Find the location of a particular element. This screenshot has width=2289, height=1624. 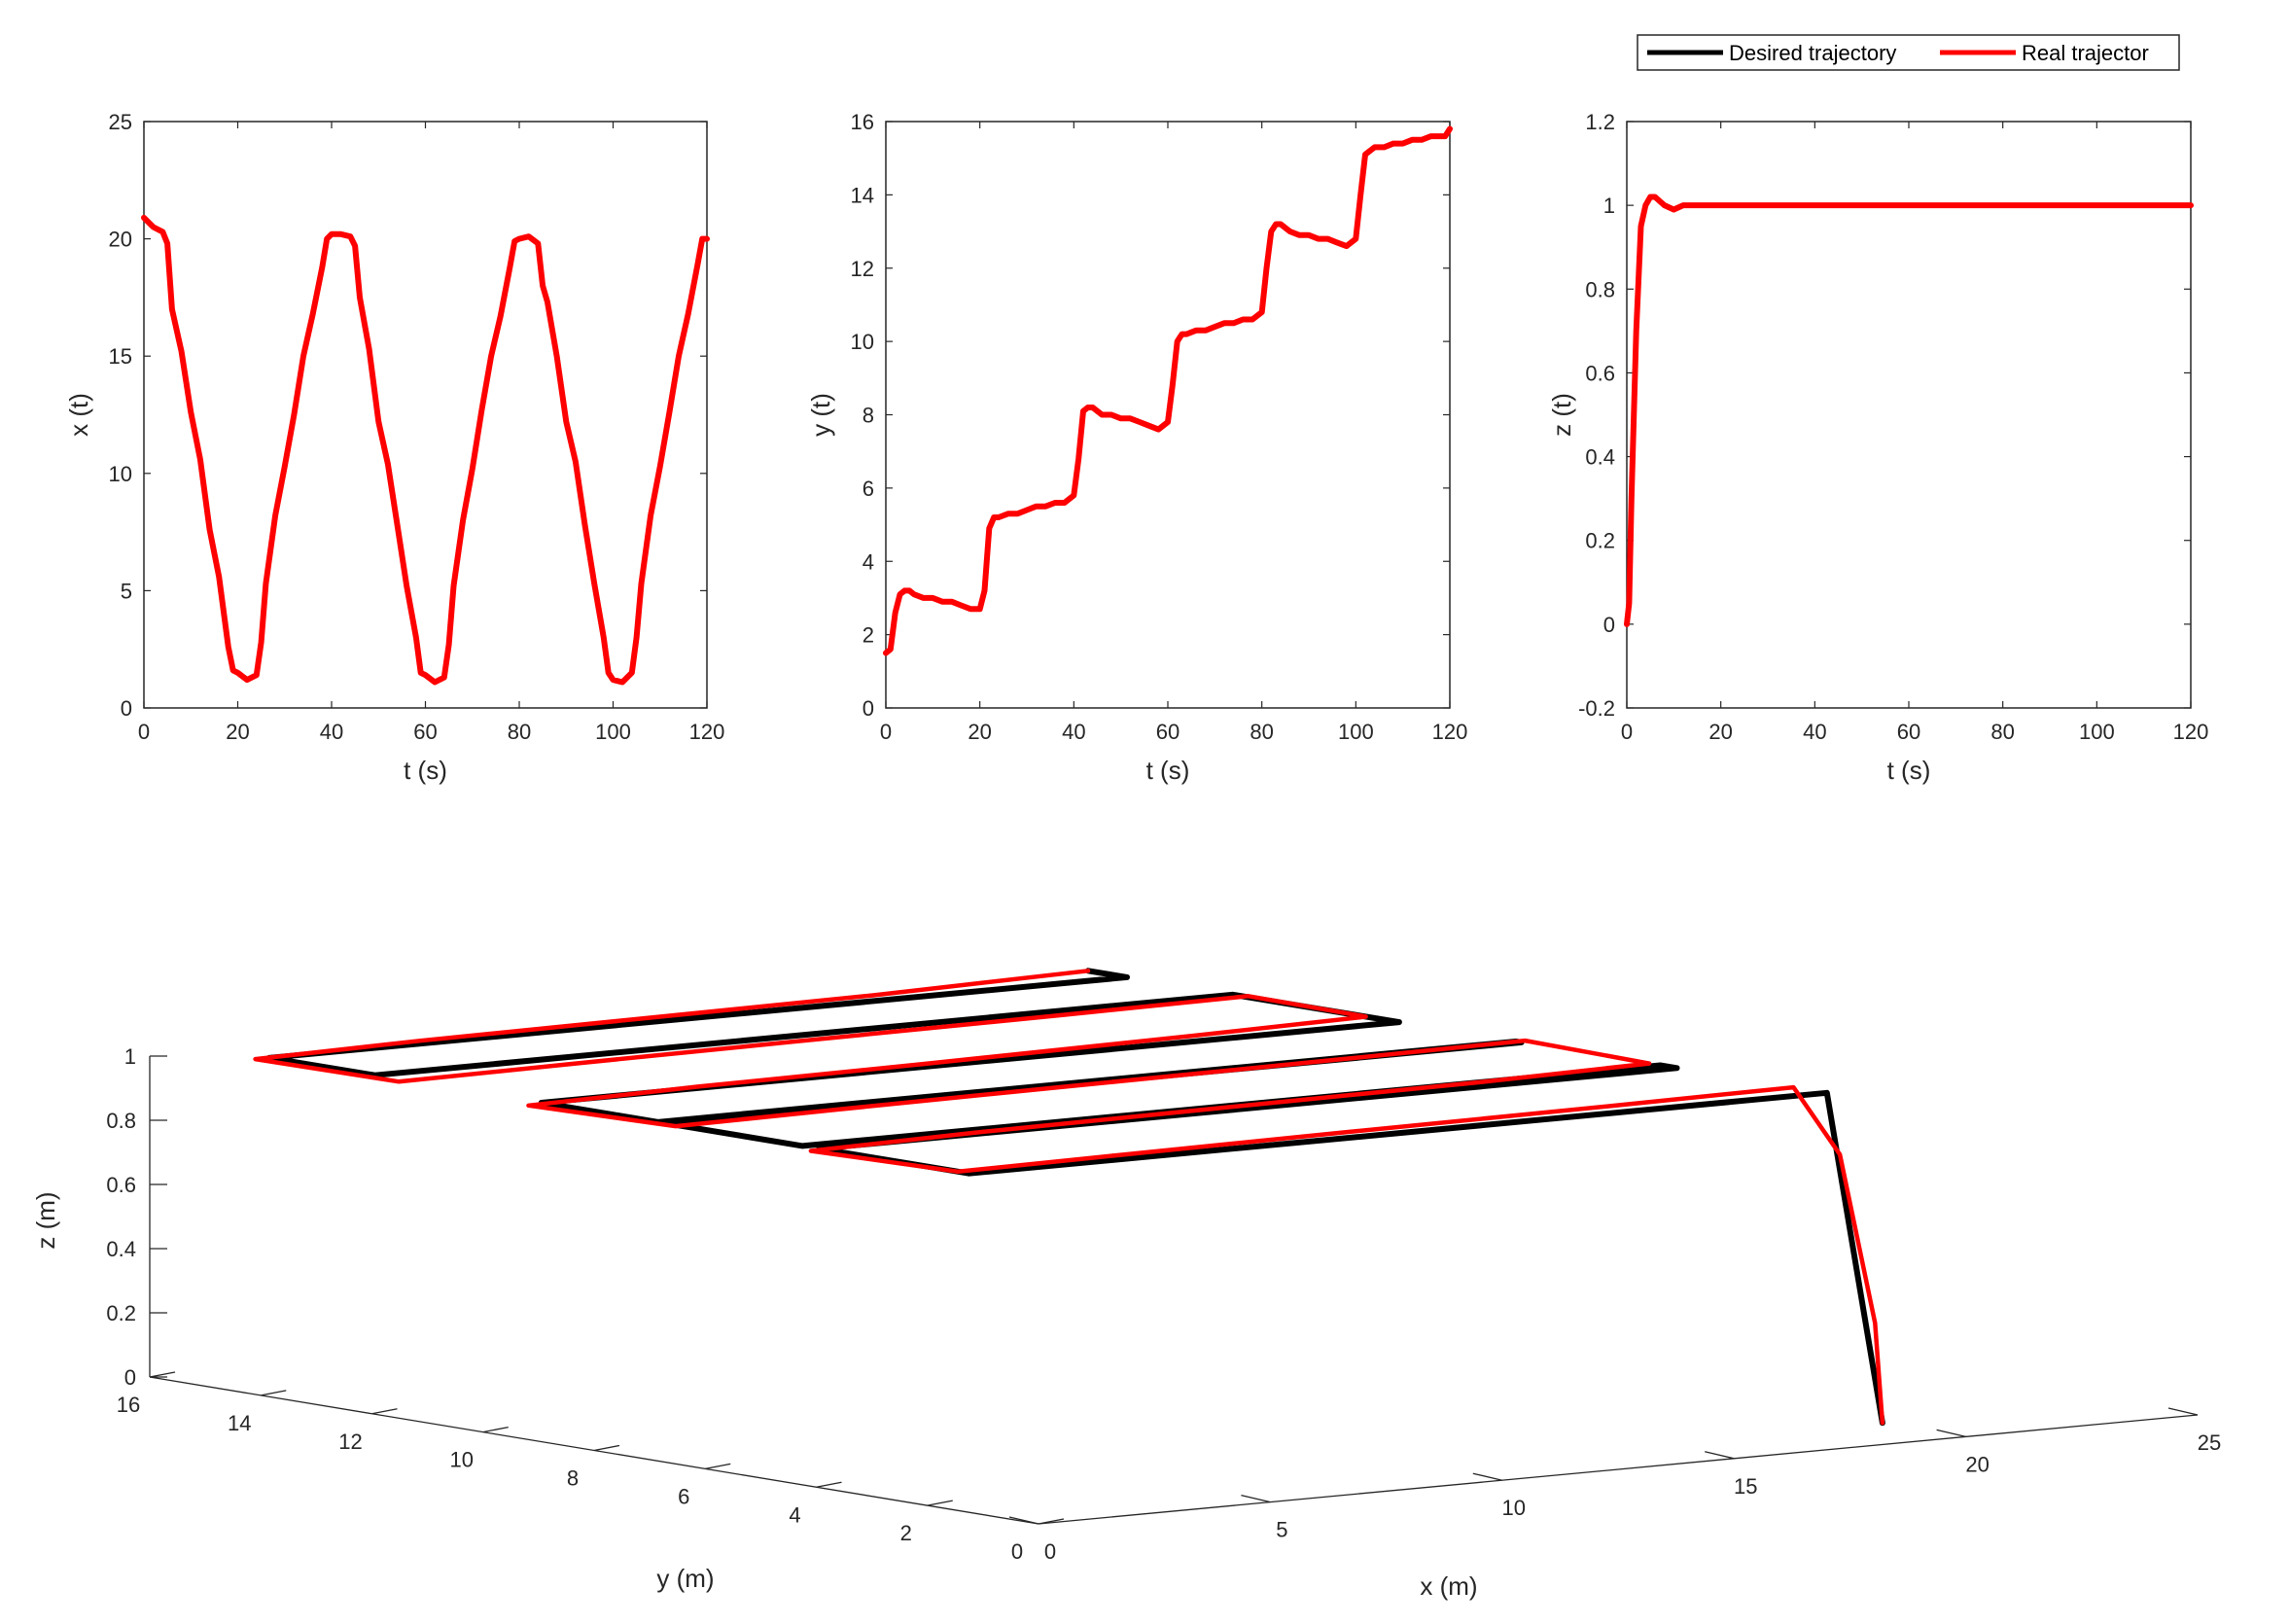

y-axis-label: z (t) is located at coordinates (1561, 415).